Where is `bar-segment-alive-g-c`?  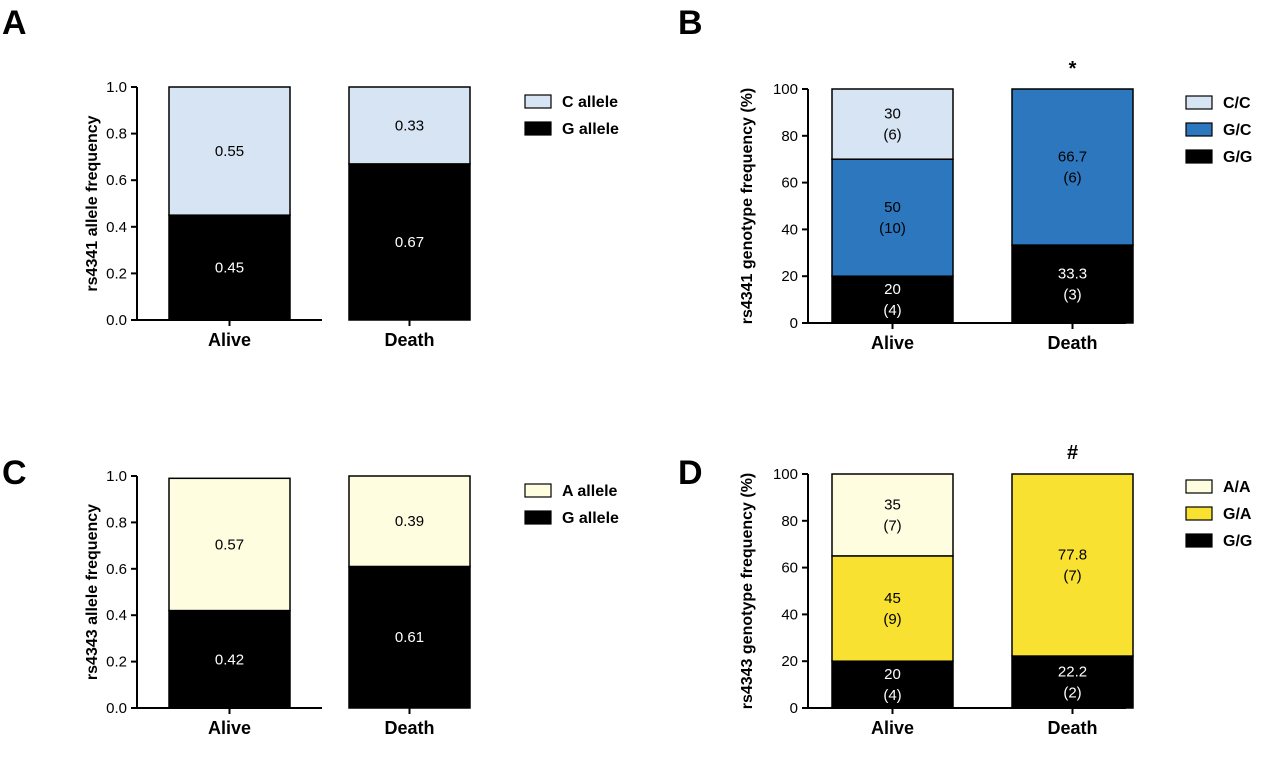 bar-segment-alive-g-c is located at coordinates (892, 217).